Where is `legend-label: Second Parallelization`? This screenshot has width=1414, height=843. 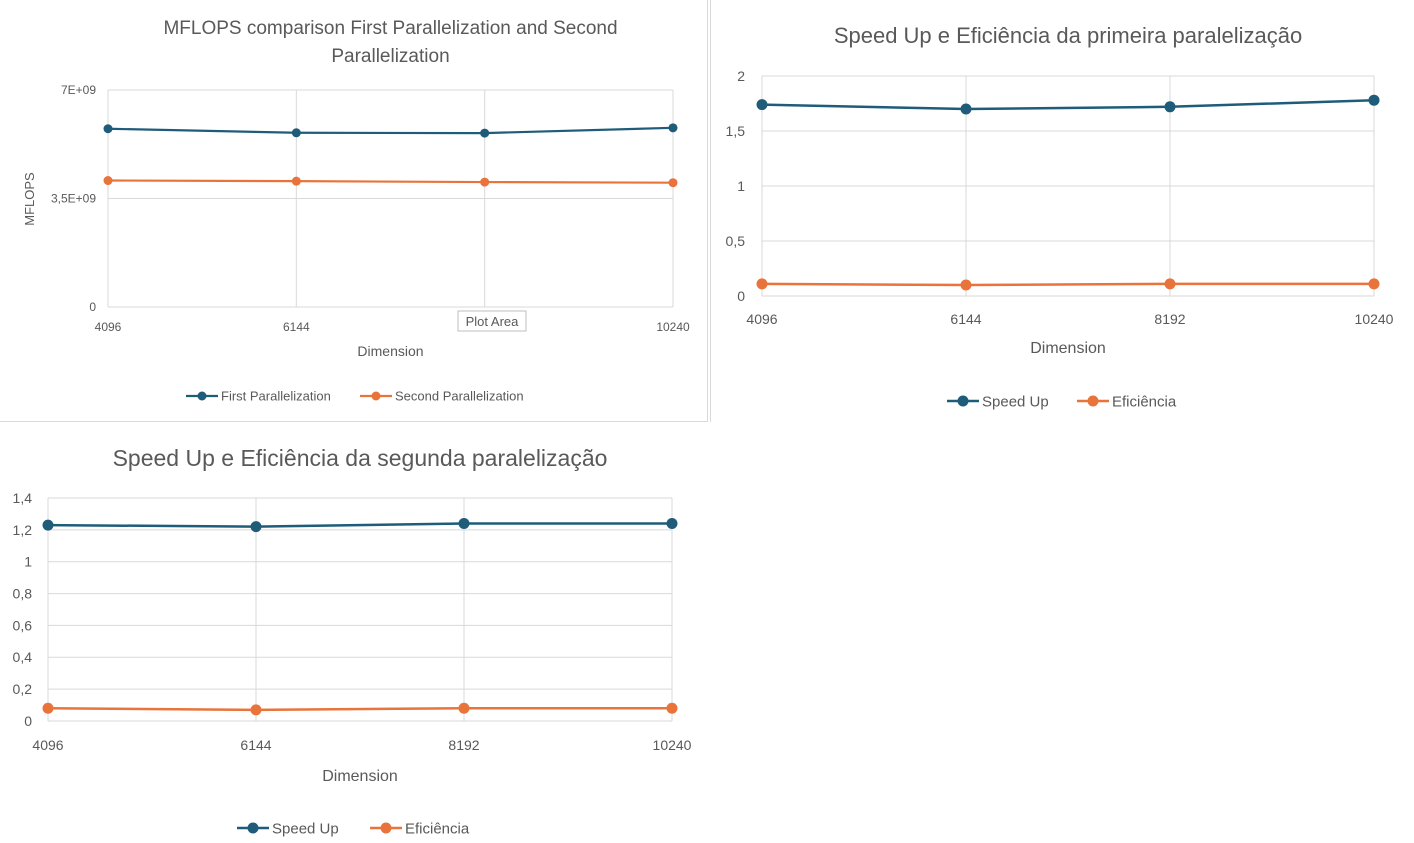 legend-label: Second Parallelization is located at coordinates (459, 396).